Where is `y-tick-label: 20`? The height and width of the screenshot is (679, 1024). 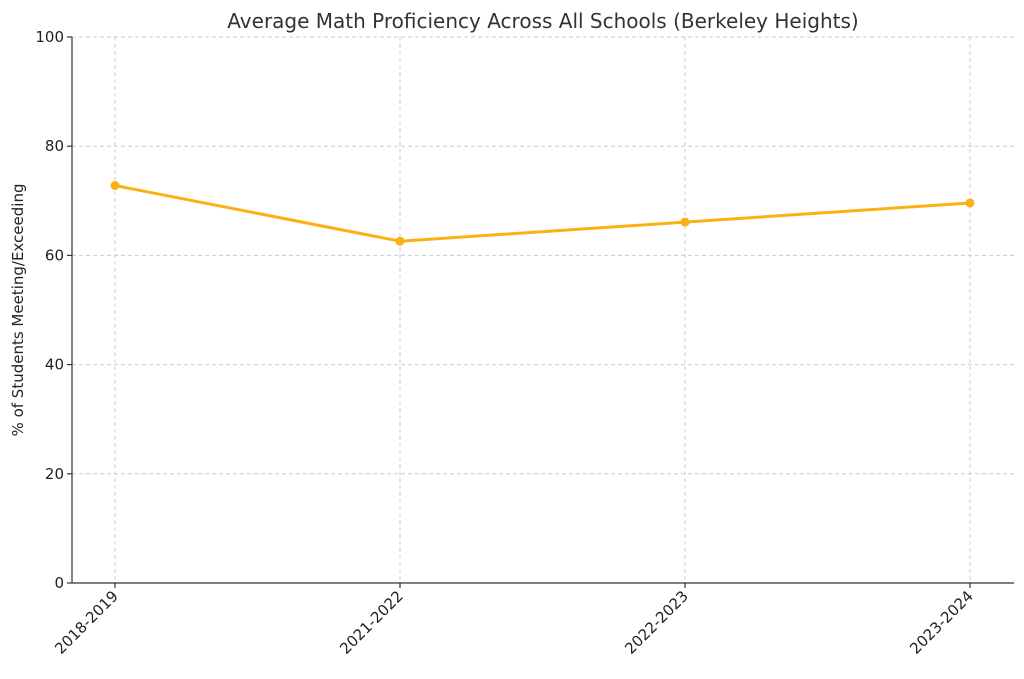
y-tick-label: 20 is located at coordinates (54, 474).